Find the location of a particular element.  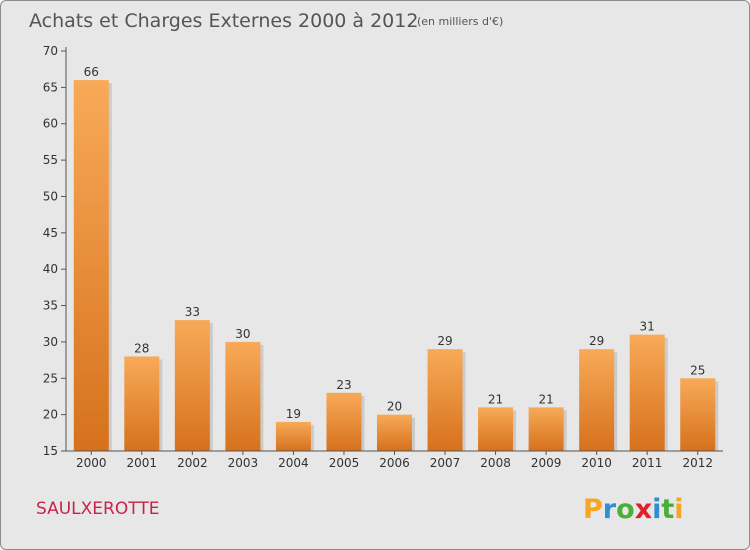

bar-value-label: 31 is located at coordinates (647, 327).